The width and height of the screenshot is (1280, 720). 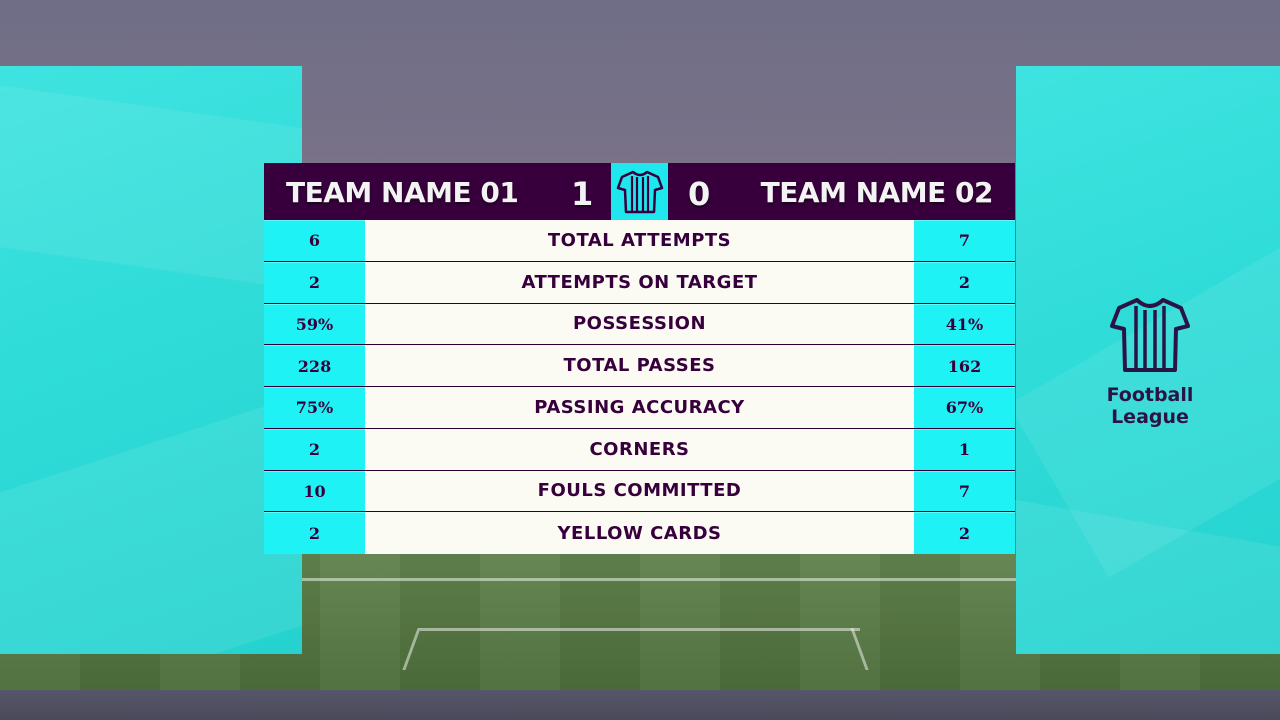 I want to click on stat-row: 228 TOTAL PASSES 162, so click(x=639, y=366).